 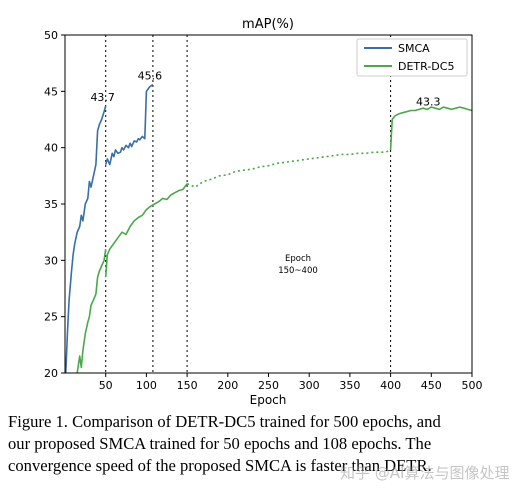 I want to click on region-annotation-line1: Epoch, so click(x=298, y=259).